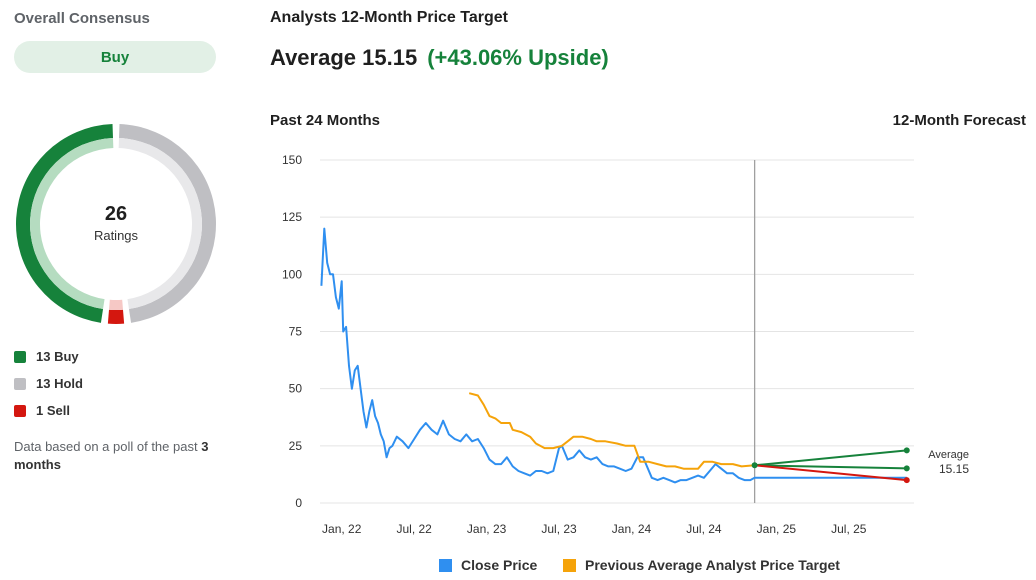  Describe the element at coordinates (116, 214) in the screenshot. I see `ratings-total: 26` at that location.